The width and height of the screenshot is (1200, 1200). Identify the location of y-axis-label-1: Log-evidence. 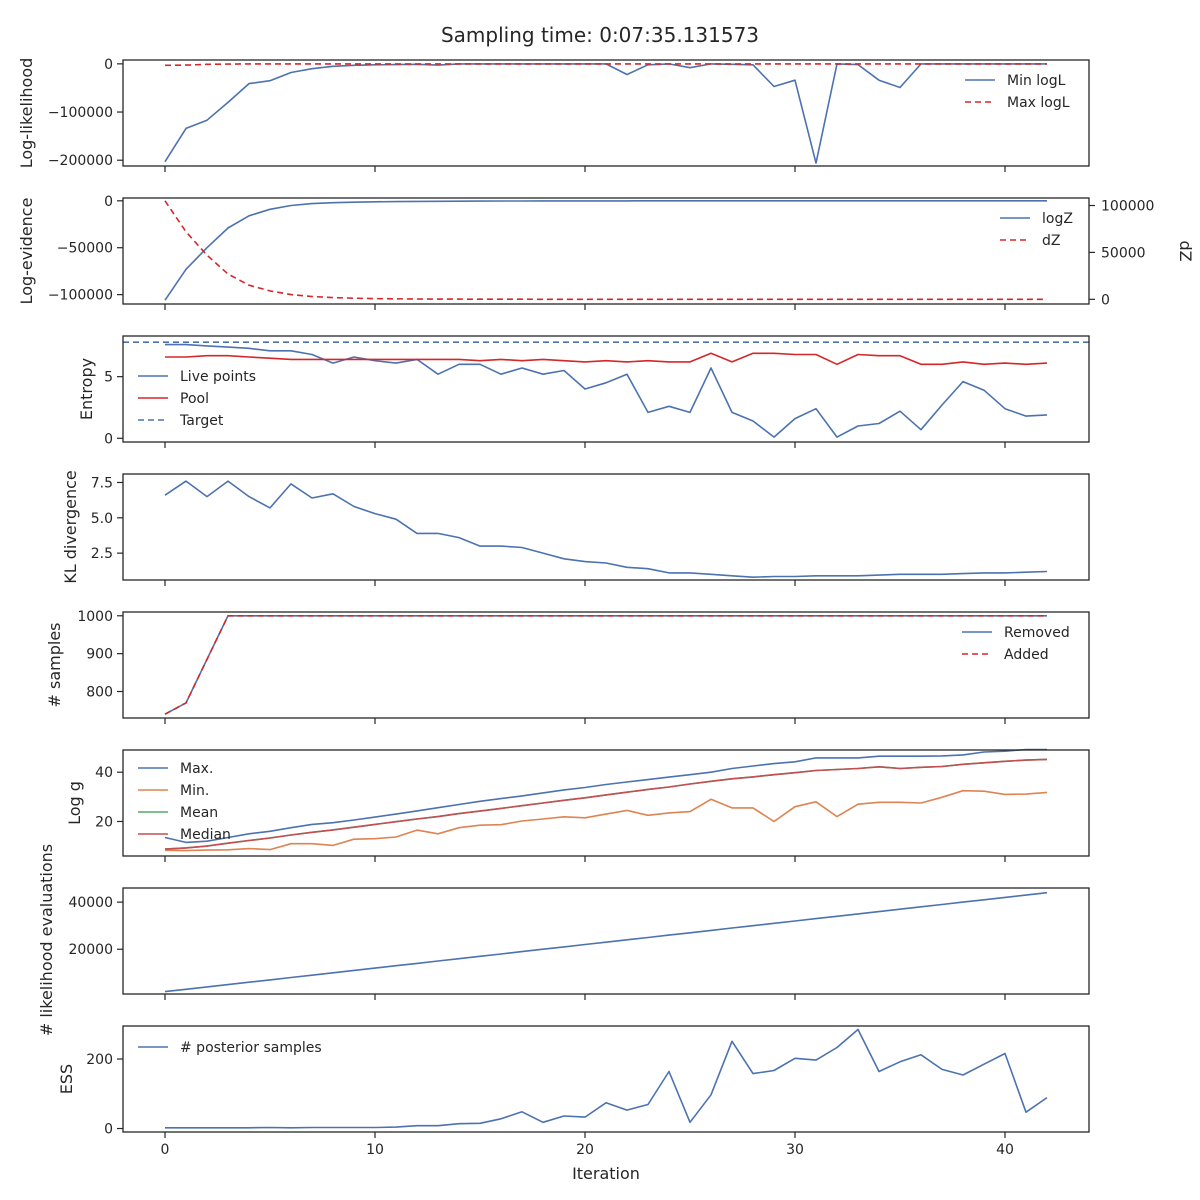
(26, 251).